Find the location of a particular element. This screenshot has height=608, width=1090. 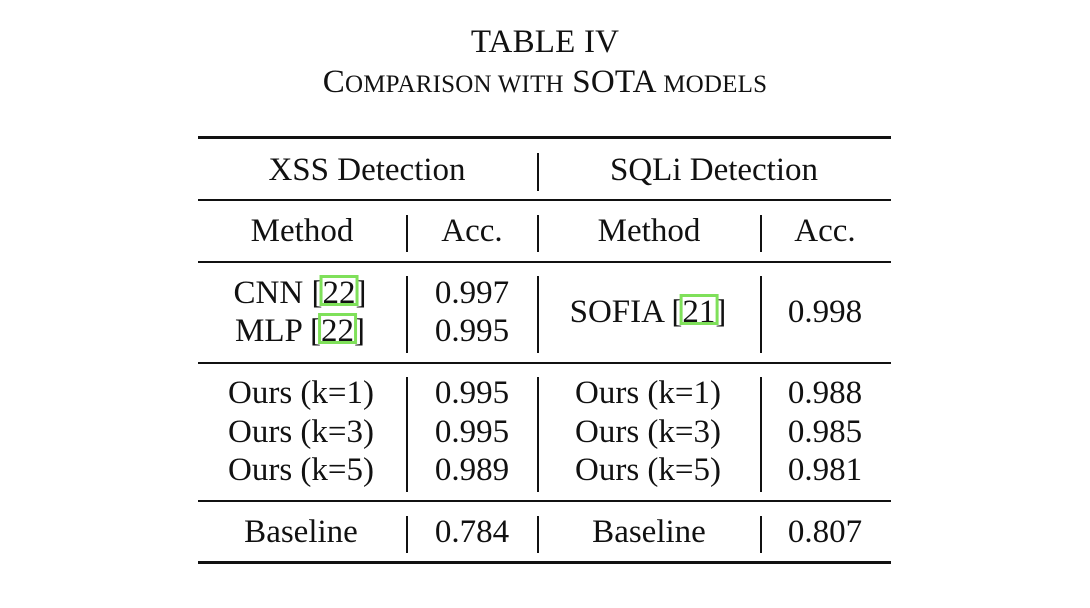

table-row-ours-sqli-method: Ours (k=1) is located at coordinates (648, 393).